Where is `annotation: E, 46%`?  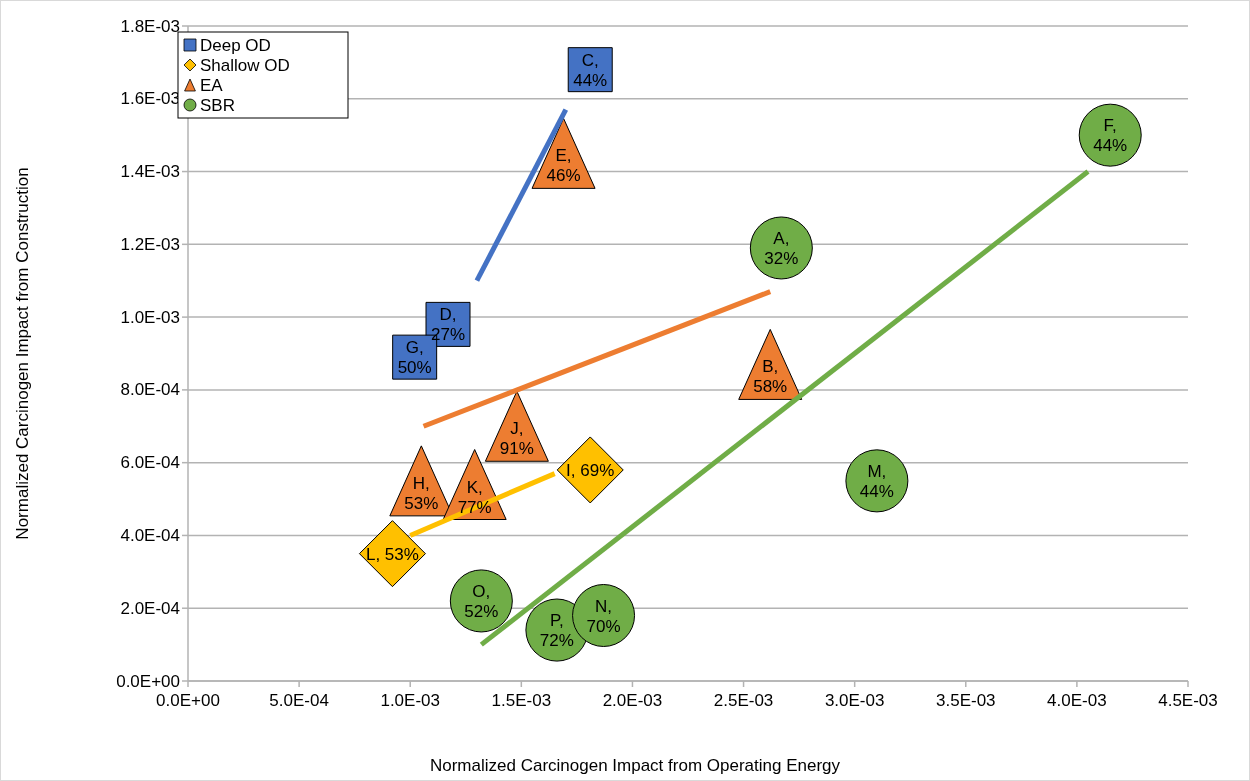
annotation: E, 46% is located at coordinates (563, 165).